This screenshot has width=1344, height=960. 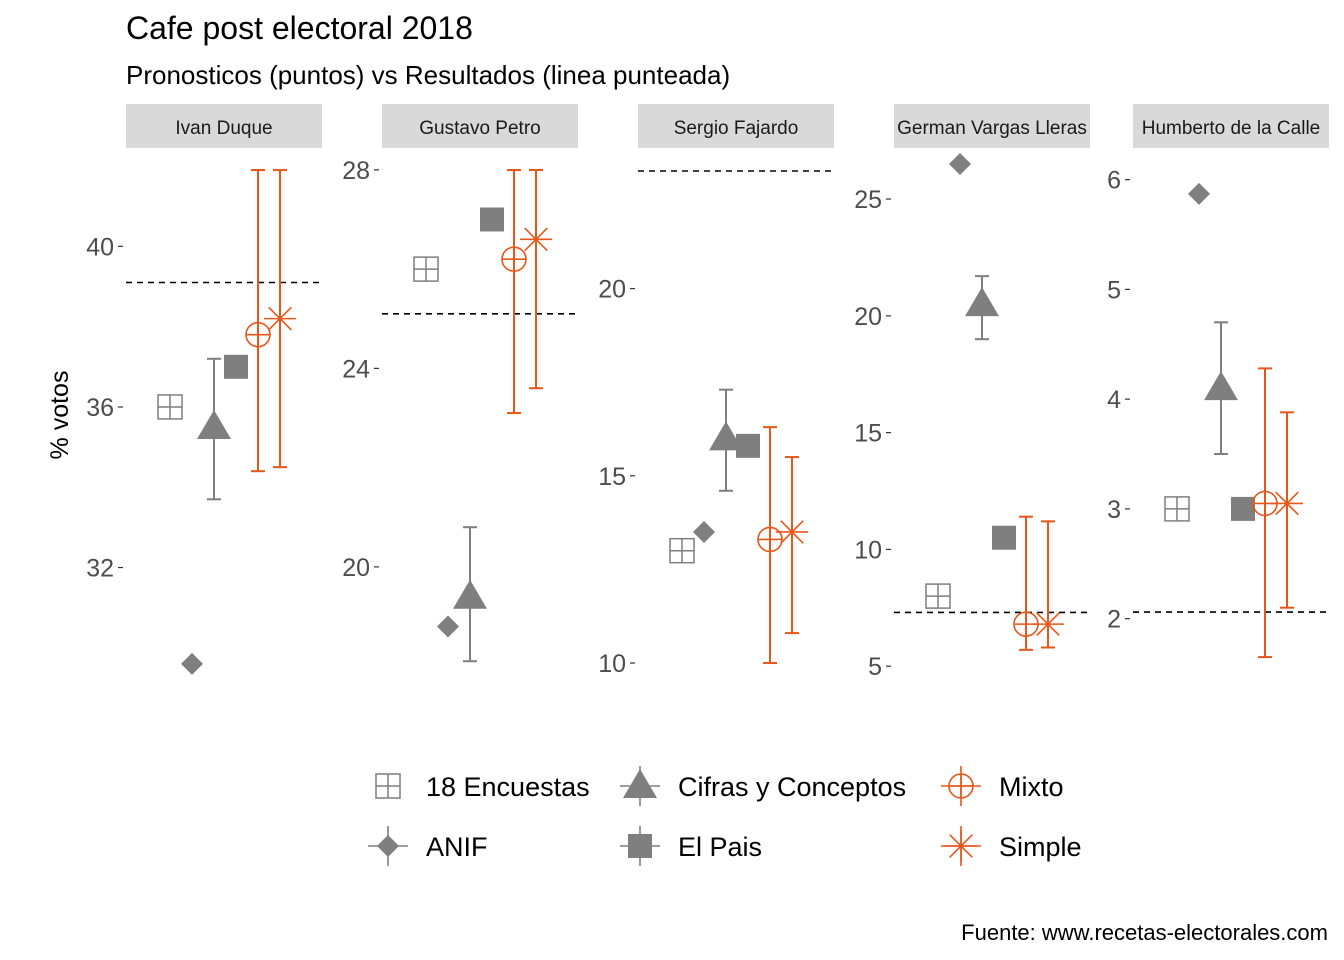 I want to click on legend-item: Simple, so click(x=1011, y=846).